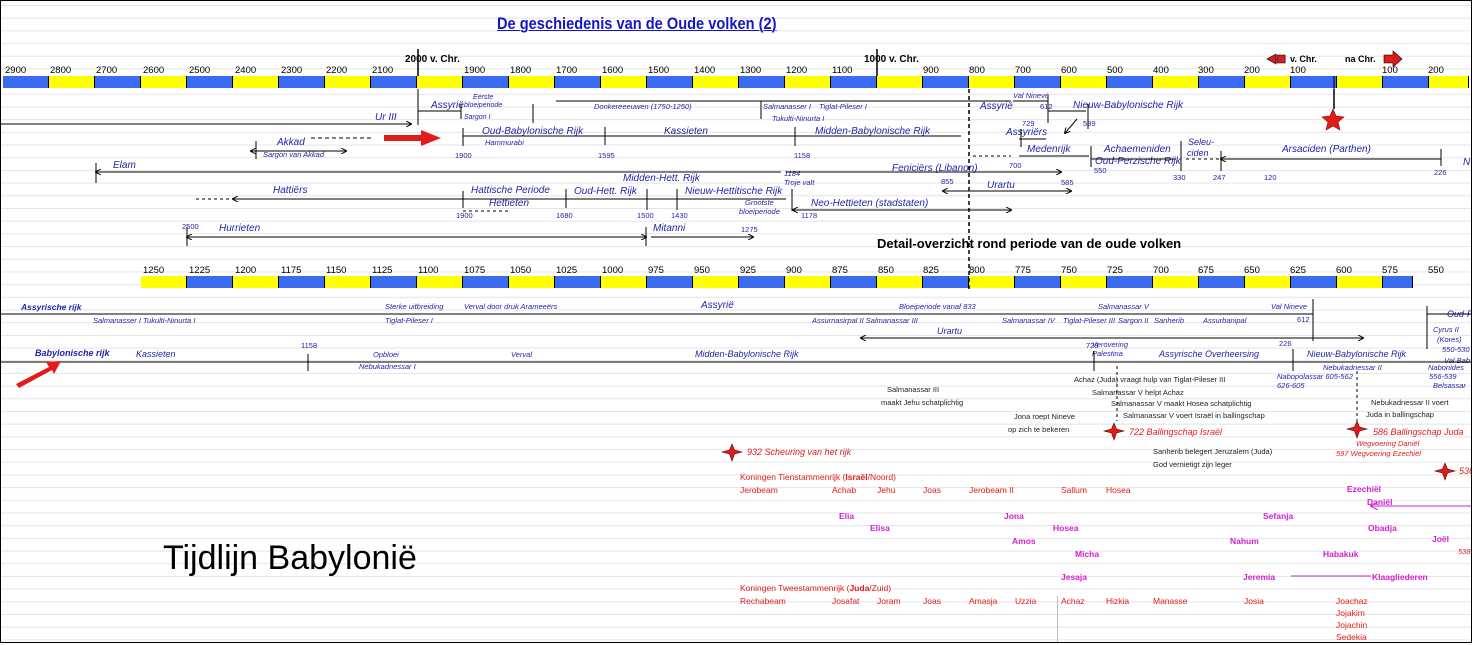 This screenshot has width=1474, height=645. I want to click on label-1900b: 1900, so click(464, 215).